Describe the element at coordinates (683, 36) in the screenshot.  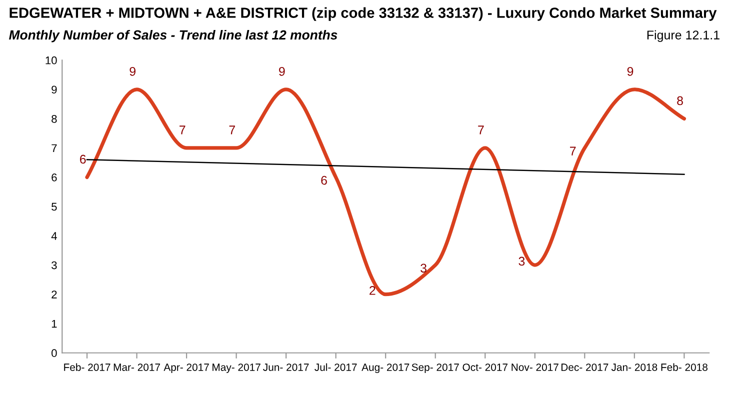
I see `caption: Figure 12.1.1` at that location.